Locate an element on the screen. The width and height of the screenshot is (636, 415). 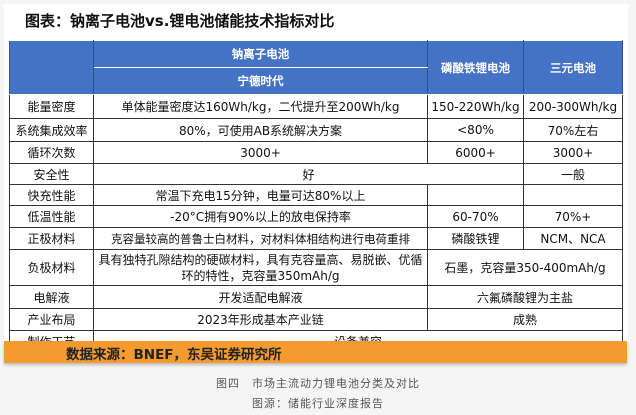
header-subrow: 宁德时代 is located at coordinates (316, 81).